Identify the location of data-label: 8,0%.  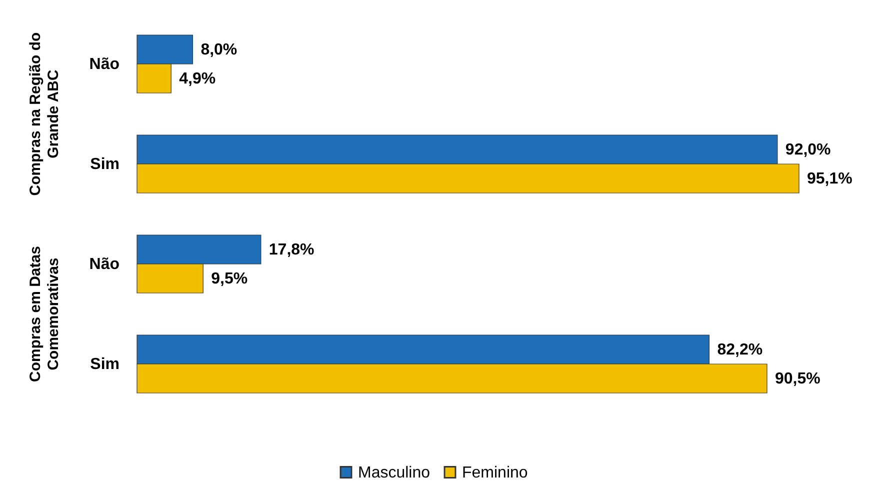
(219, 50).